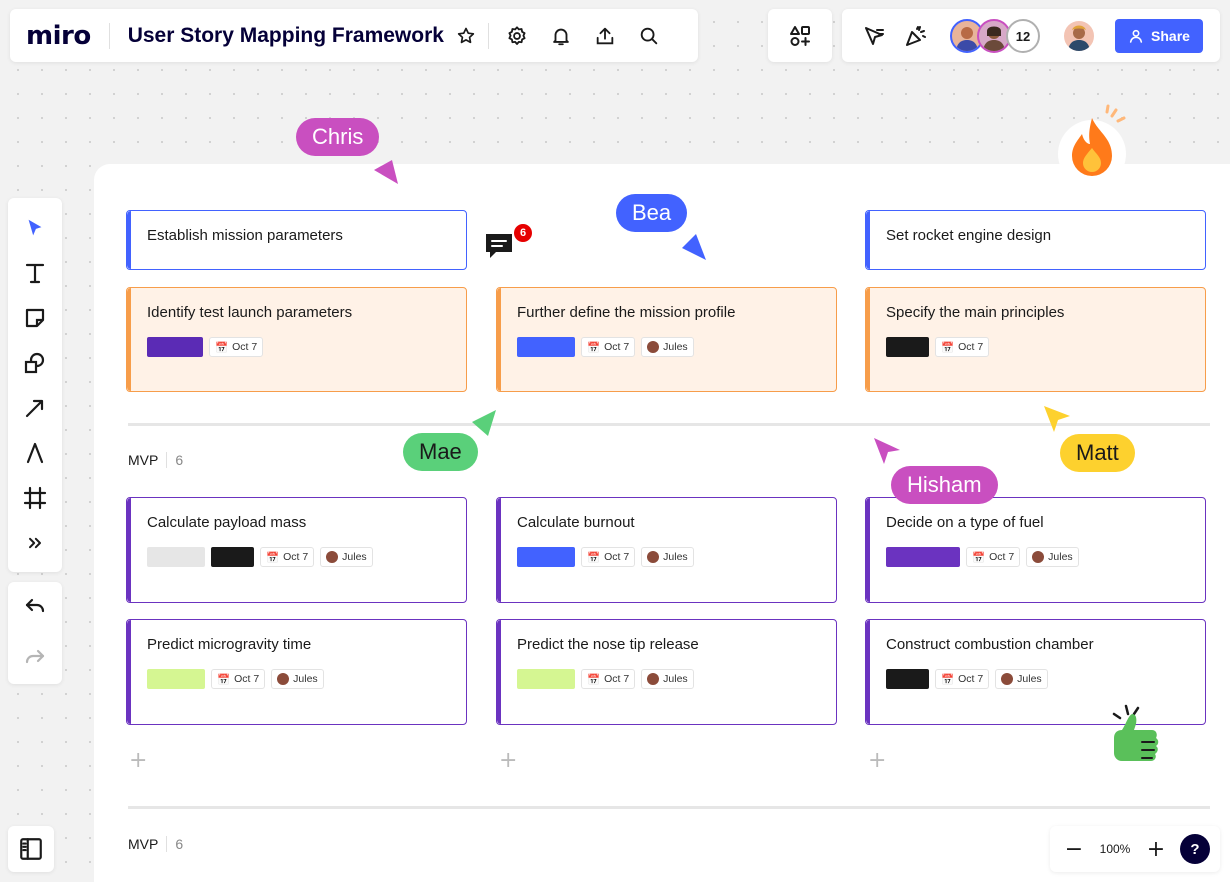 This screenshot has width=1230, height=882. I want to click on collaborator-count: 12, so click(1023, 36).